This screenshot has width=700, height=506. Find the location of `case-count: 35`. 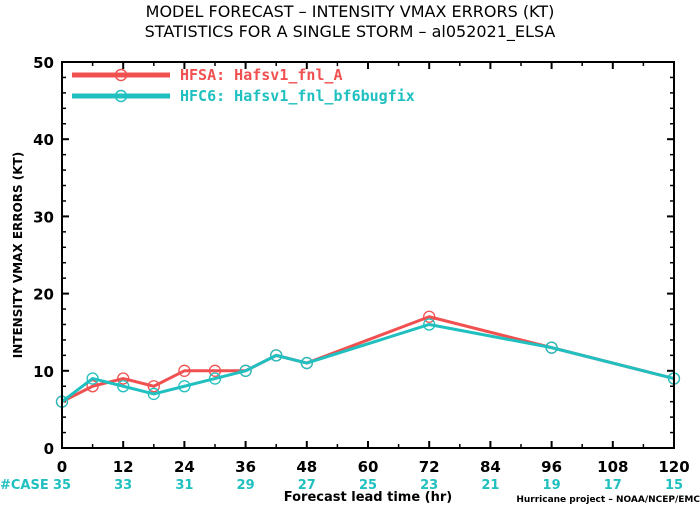

case-count: 35 is located at coordinates (62, 485).